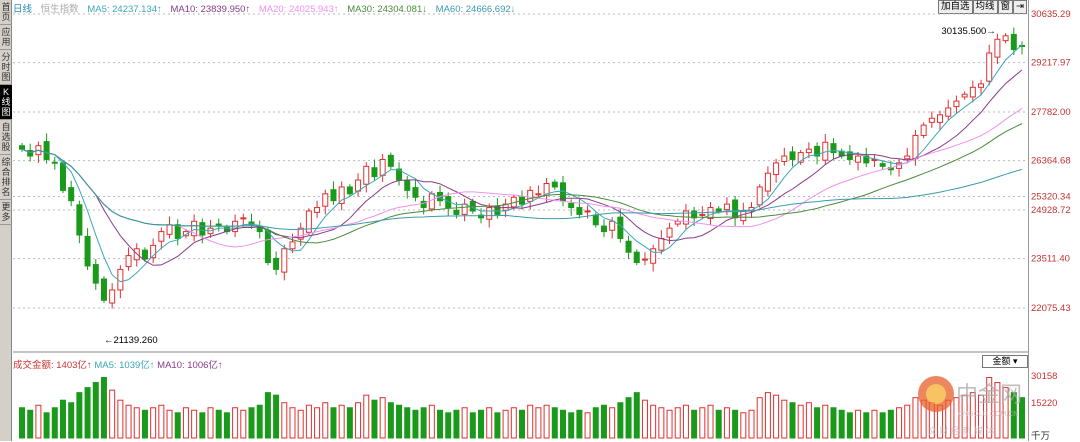 This screenshot has height=442, width=1080. What do you see at coordinates (6, 67) in the screenshot?
I see `sidebar-item-2: 分时图` at bounding box center [6, 67].